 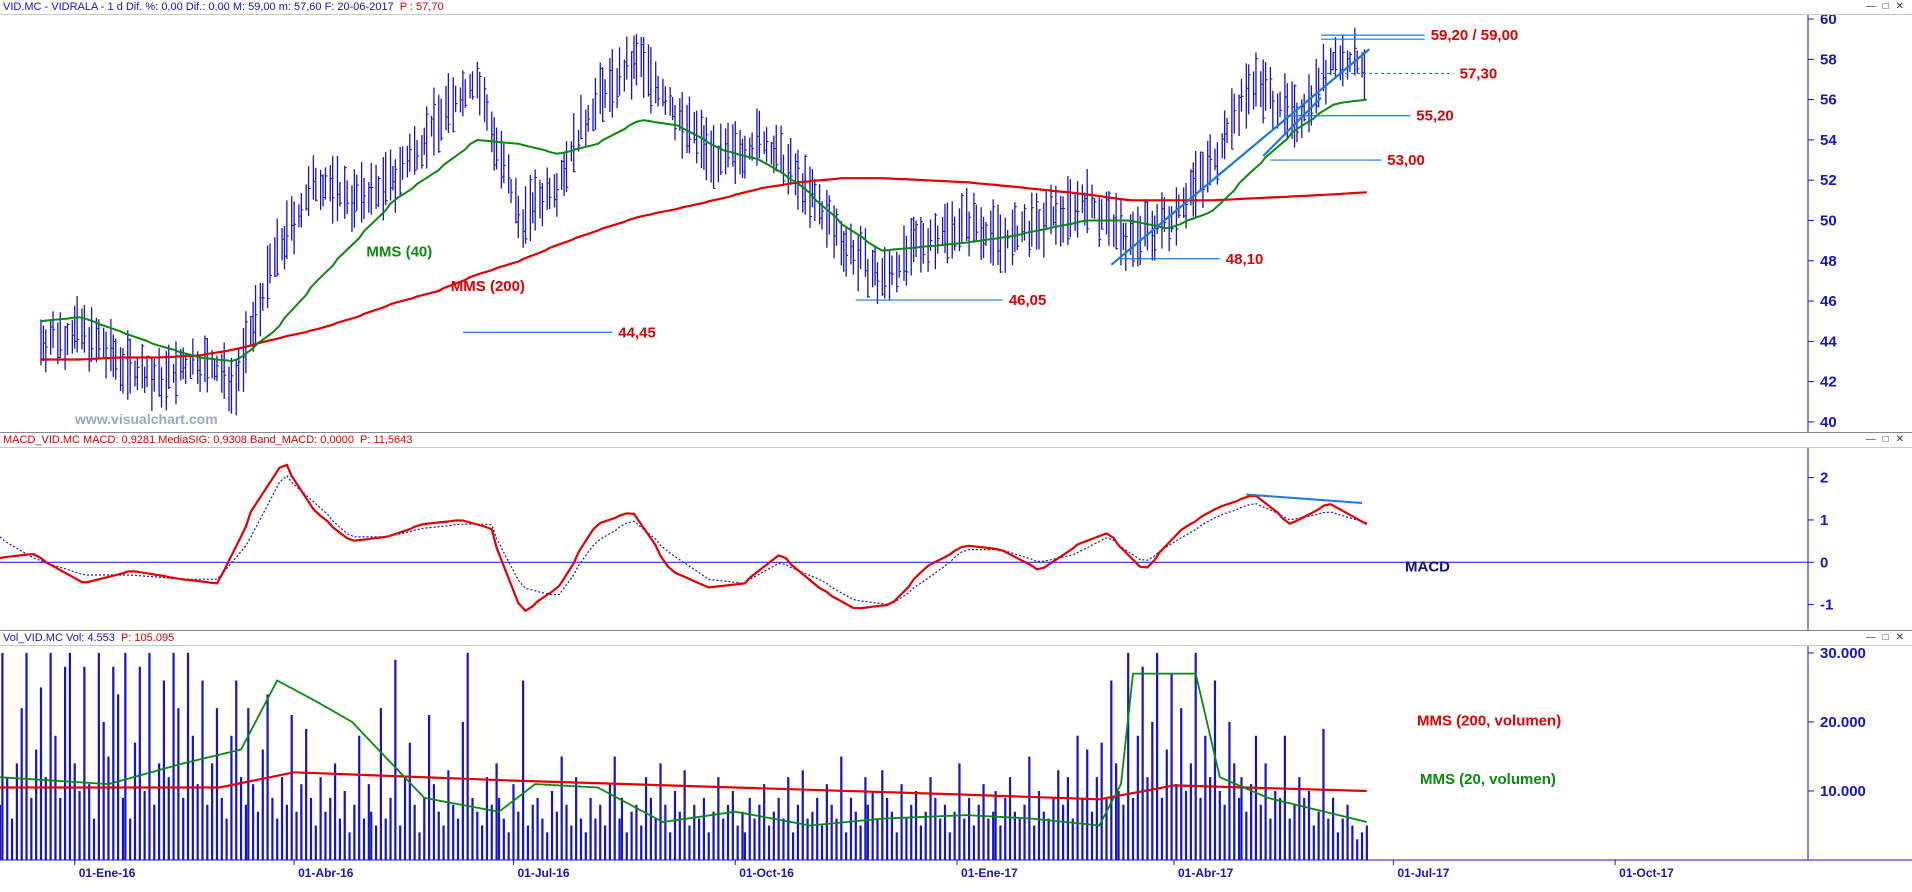 What do you see at coordinates (59, 638) in the screenshot?
I see `volume-header-text: Vol_VID.MC Vol: 4.553` at bounding box center [59, 638].